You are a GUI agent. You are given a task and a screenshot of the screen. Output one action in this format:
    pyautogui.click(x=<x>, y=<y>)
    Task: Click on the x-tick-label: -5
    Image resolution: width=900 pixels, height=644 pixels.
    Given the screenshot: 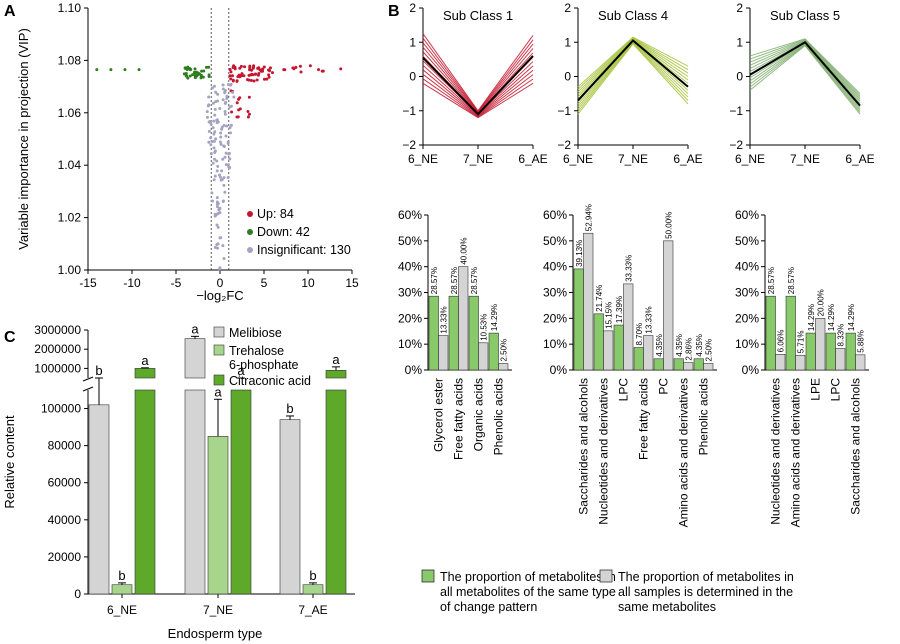 What is the action you would take?
    pyautogui.click(x=176, y=283)
    